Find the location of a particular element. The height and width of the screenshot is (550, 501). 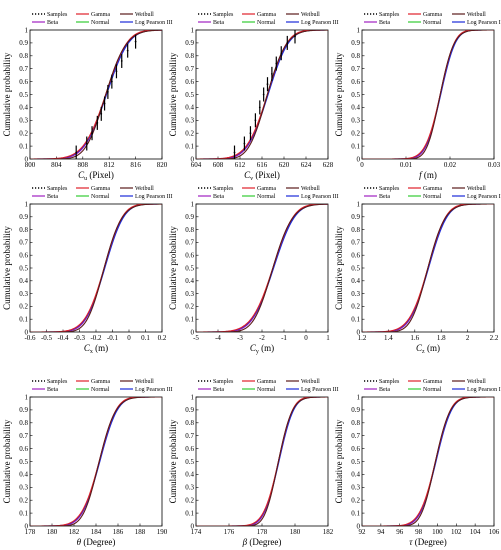

curve-beta is located at coordinates (428, 461).